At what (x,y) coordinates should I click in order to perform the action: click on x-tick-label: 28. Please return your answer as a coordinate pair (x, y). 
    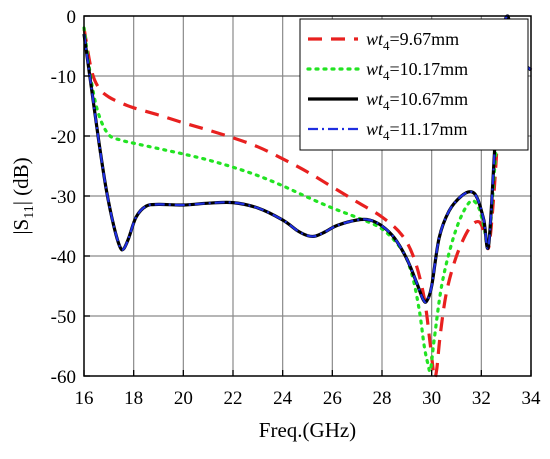
    Looking at the image, I should click on (382, 398).